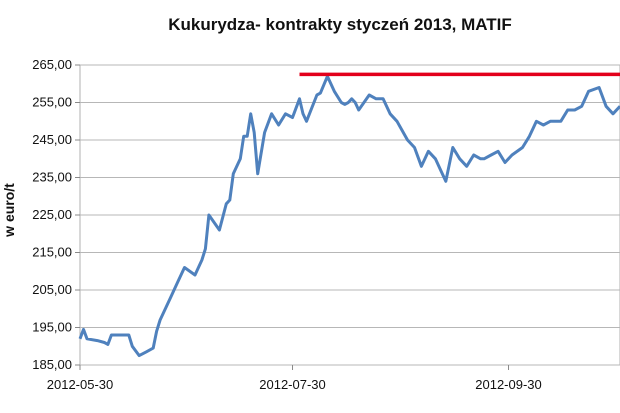 The image size is (620, 413). I want to click on y-tick-label: 225,00, so click(52, 214).